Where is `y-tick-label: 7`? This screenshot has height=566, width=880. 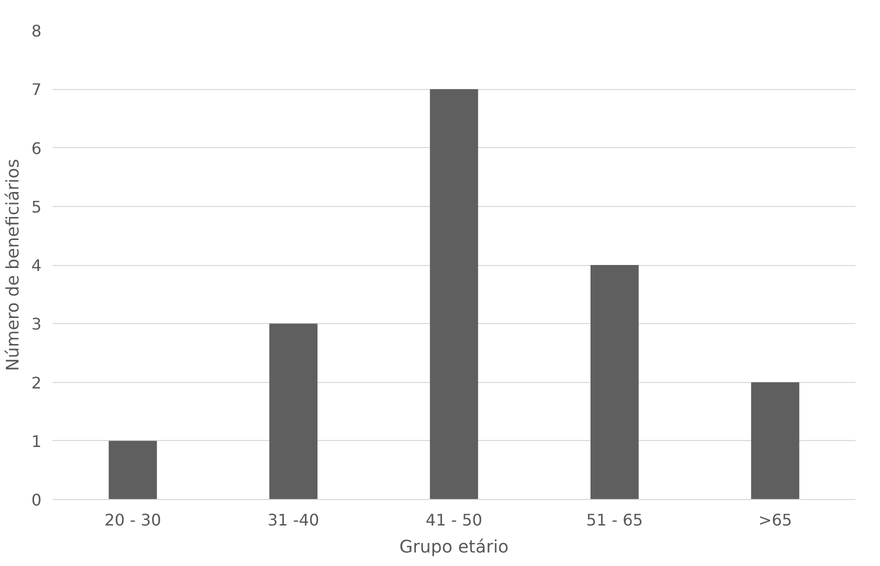
y-tick-label: 7 is located at coordinates (36, 90).